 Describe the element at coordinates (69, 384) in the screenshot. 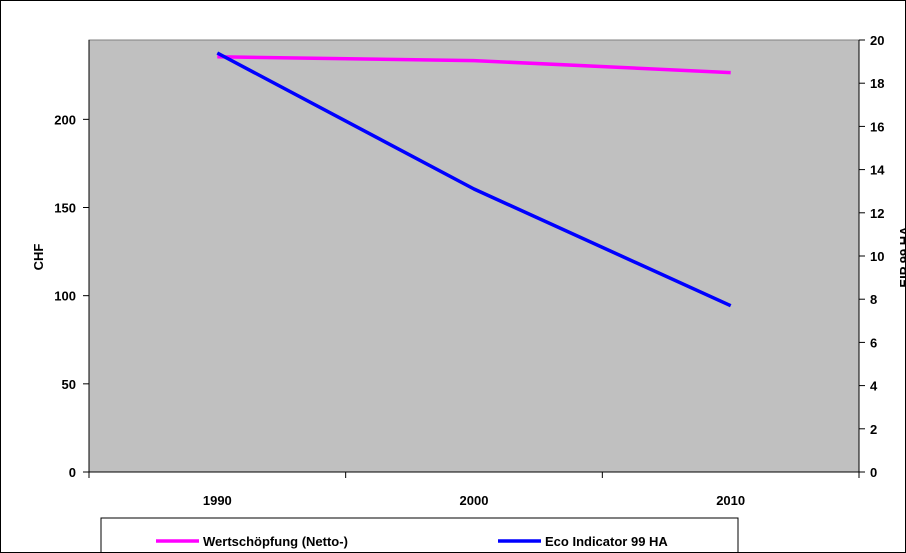

I see `left-tick-label: 50` at that location.